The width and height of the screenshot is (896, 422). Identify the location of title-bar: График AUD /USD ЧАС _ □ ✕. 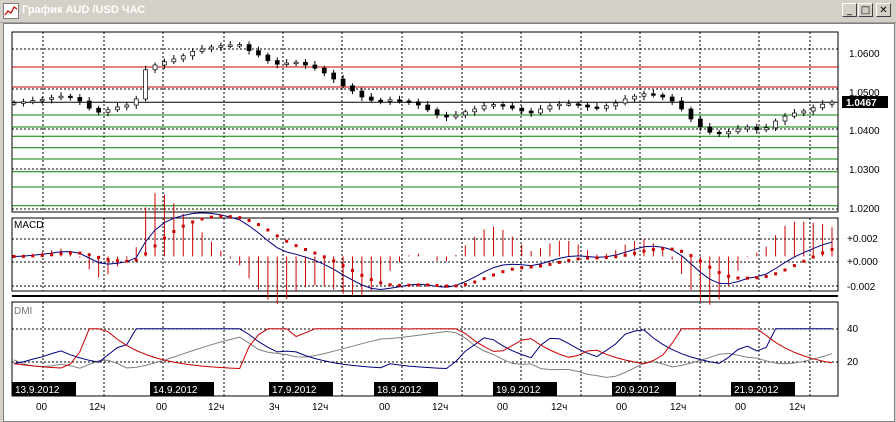
(448, 11).